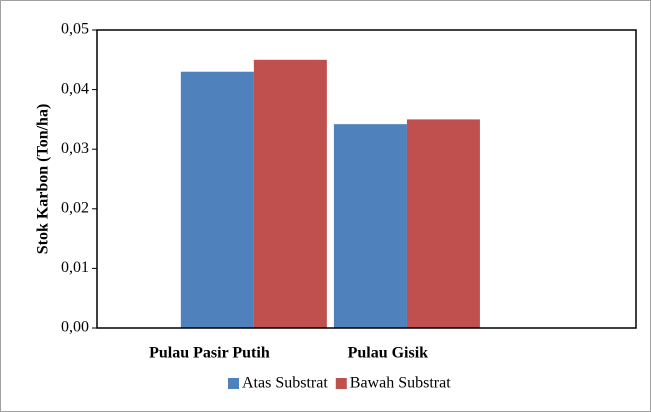 Image resolution: width=651 pixels, height=412 pixels. I want to click on legend-label: Atas Substrat, so click(285, 383).